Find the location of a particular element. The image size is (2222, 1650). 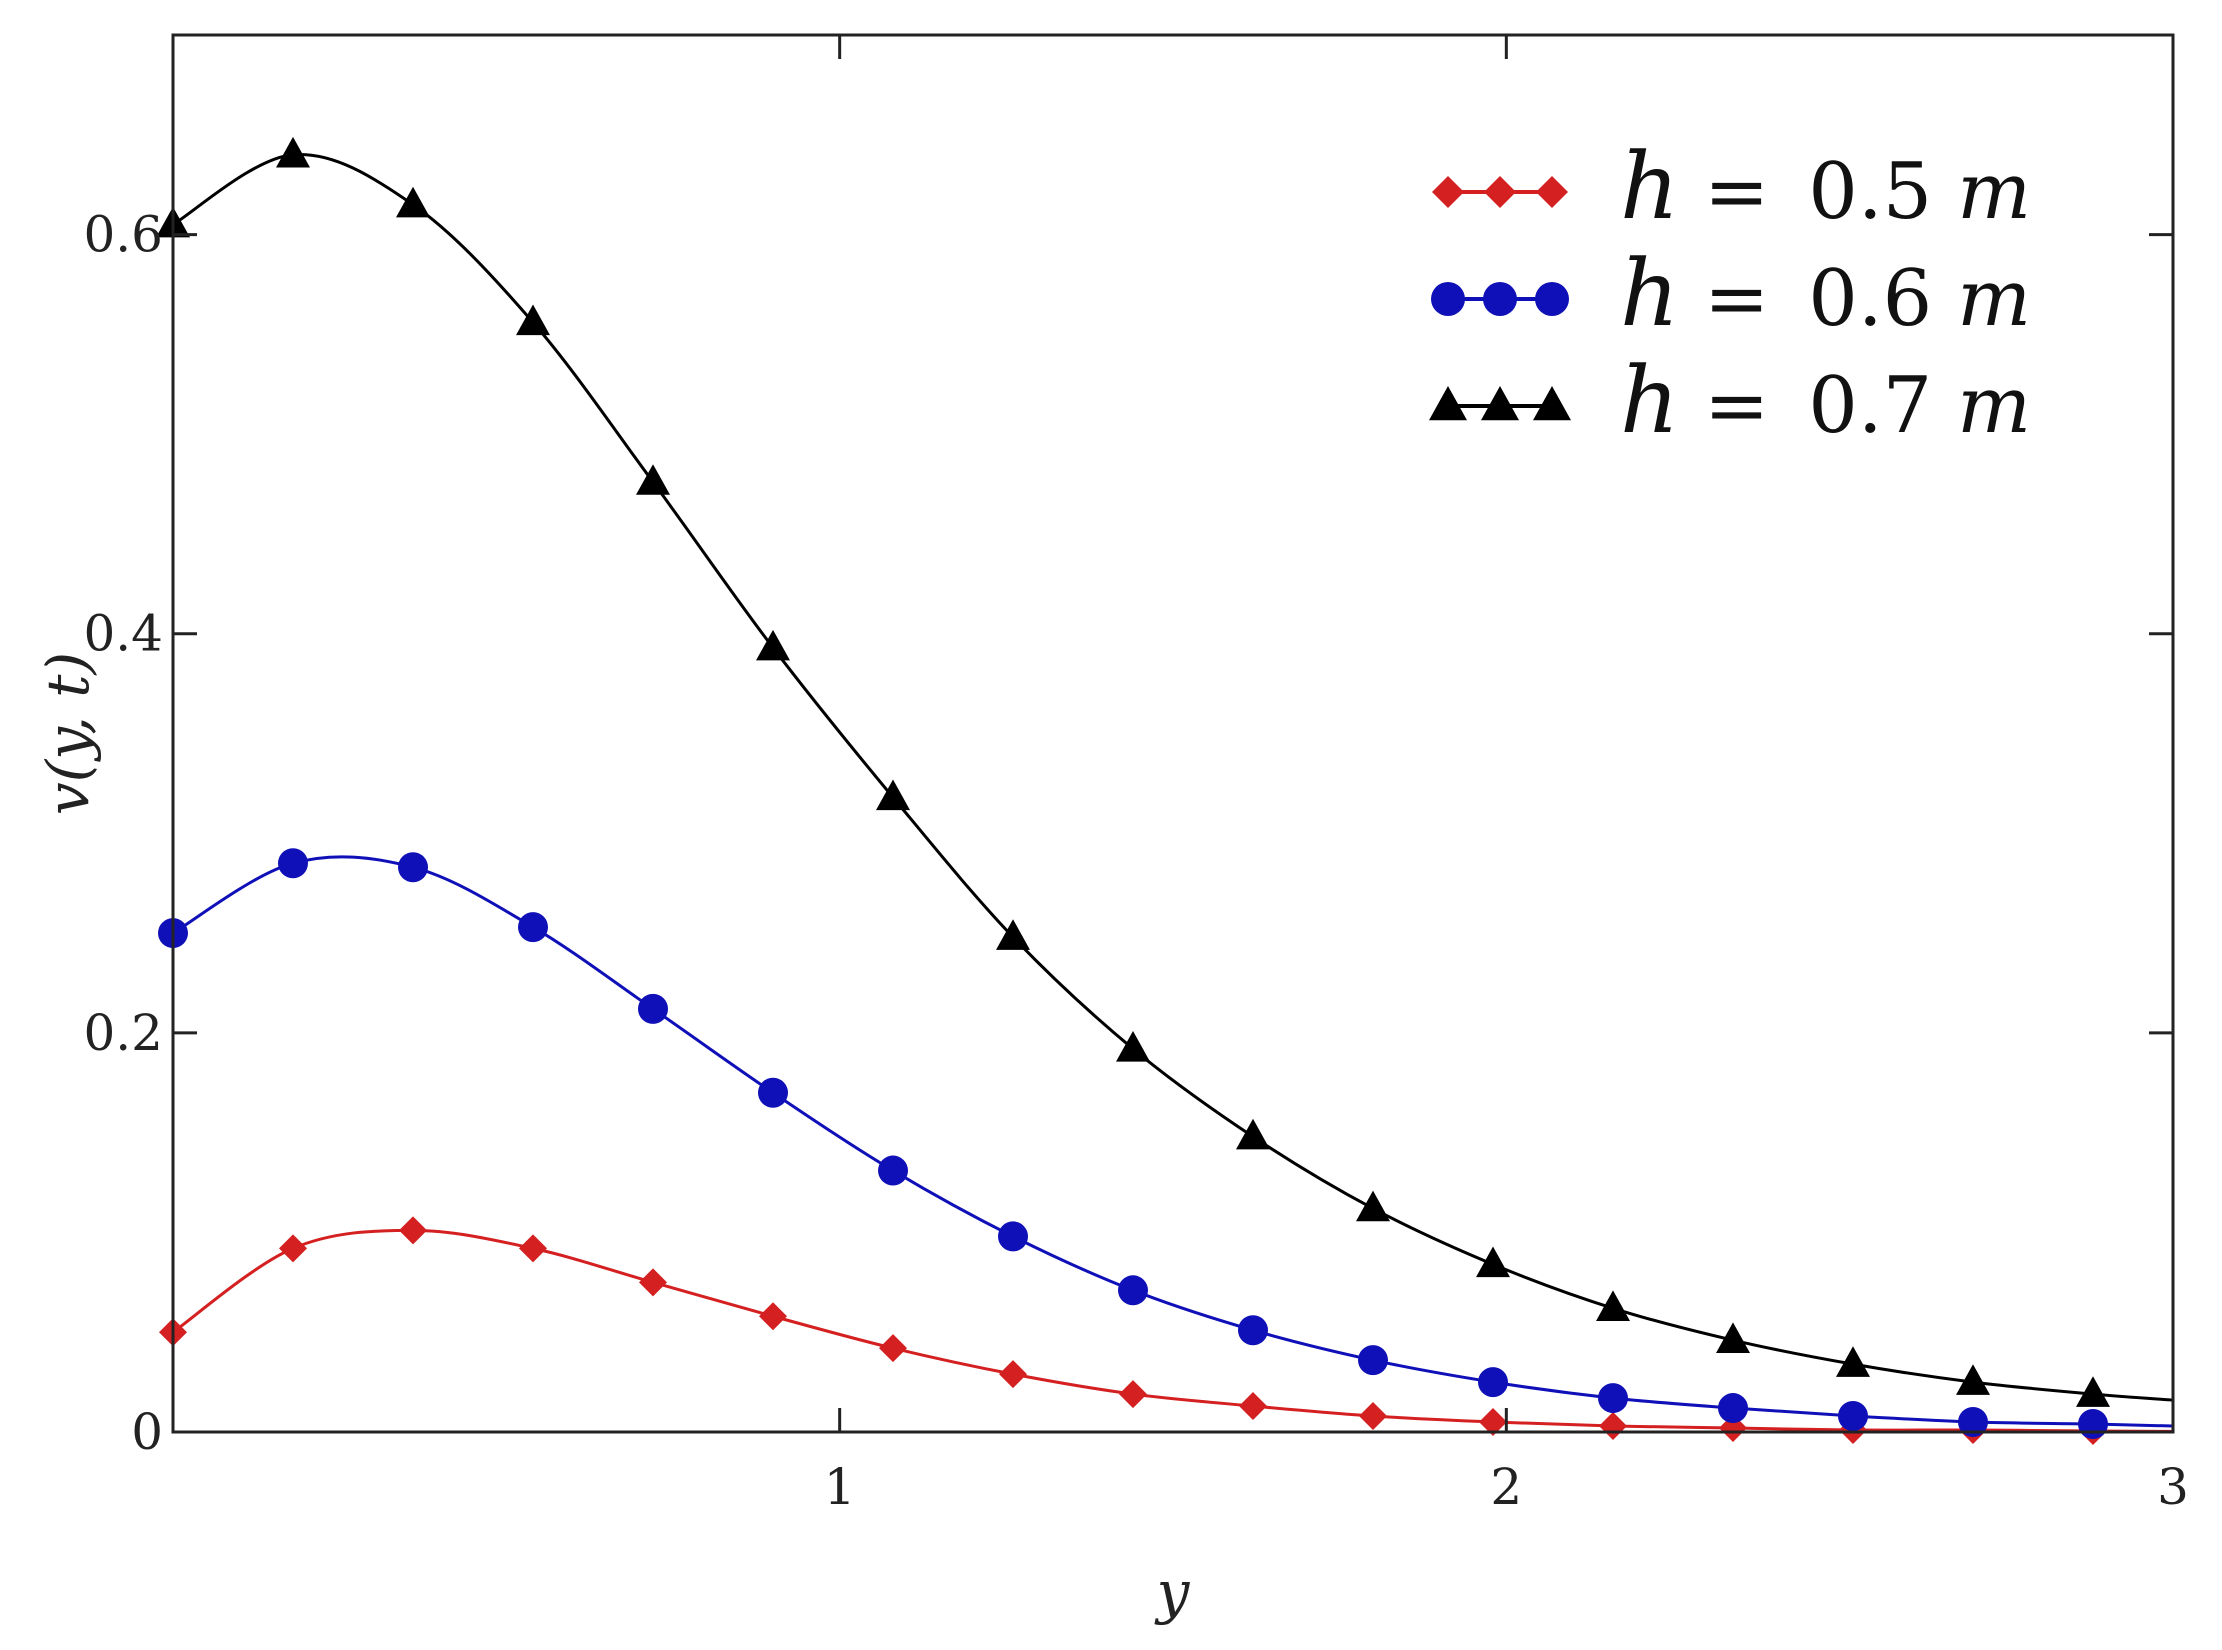

y-axis-title: v(y, t) is located at coordinates (68, 733).